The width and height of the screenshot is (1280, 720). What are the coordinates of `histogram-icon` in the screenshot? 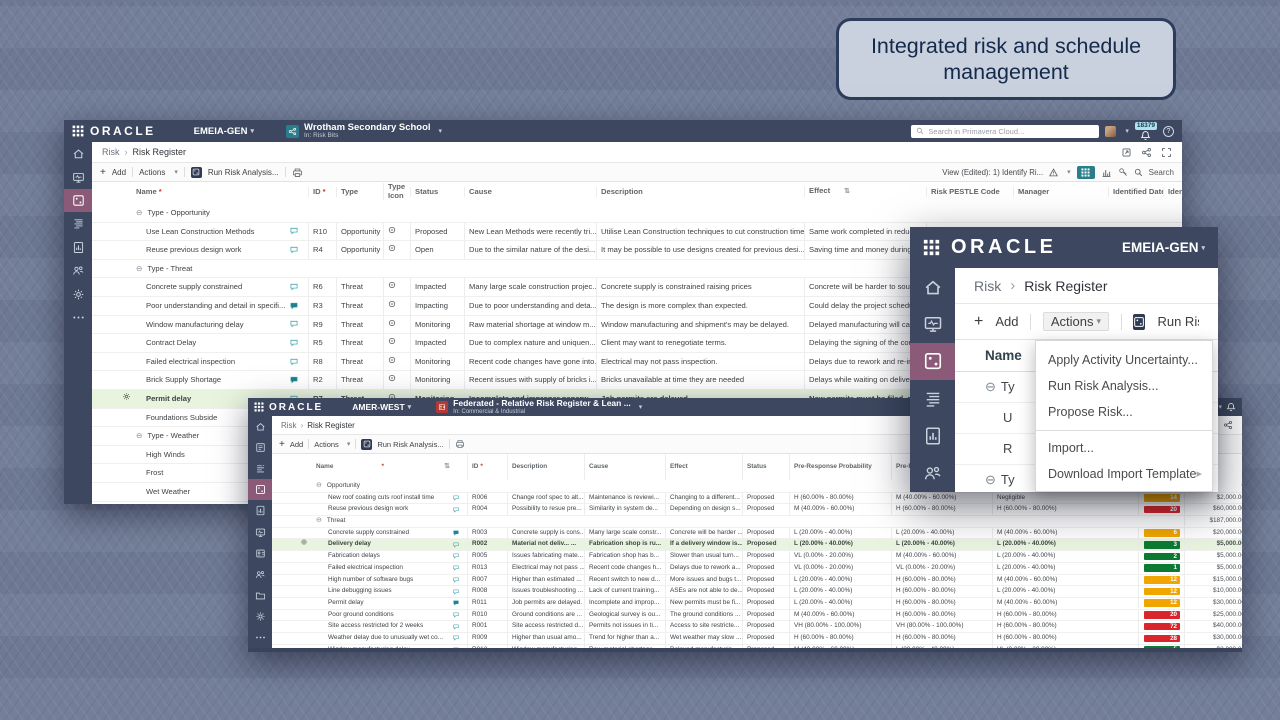 It's located at (1106, 172).